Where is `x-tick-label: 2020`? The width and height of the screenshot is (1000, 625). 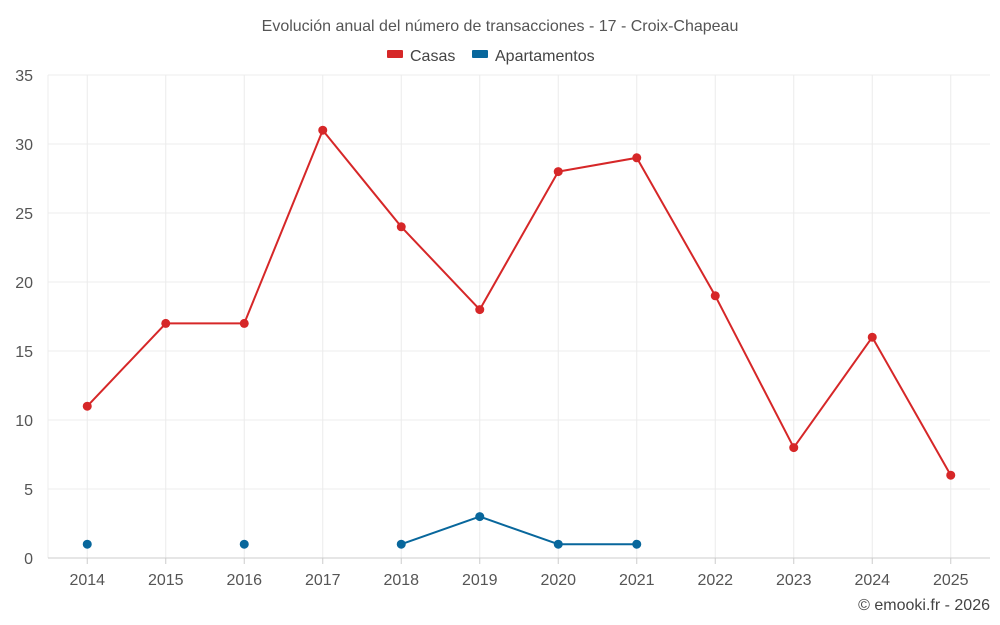
x-tick-label: 2020 is located at coordinates (558, 580).